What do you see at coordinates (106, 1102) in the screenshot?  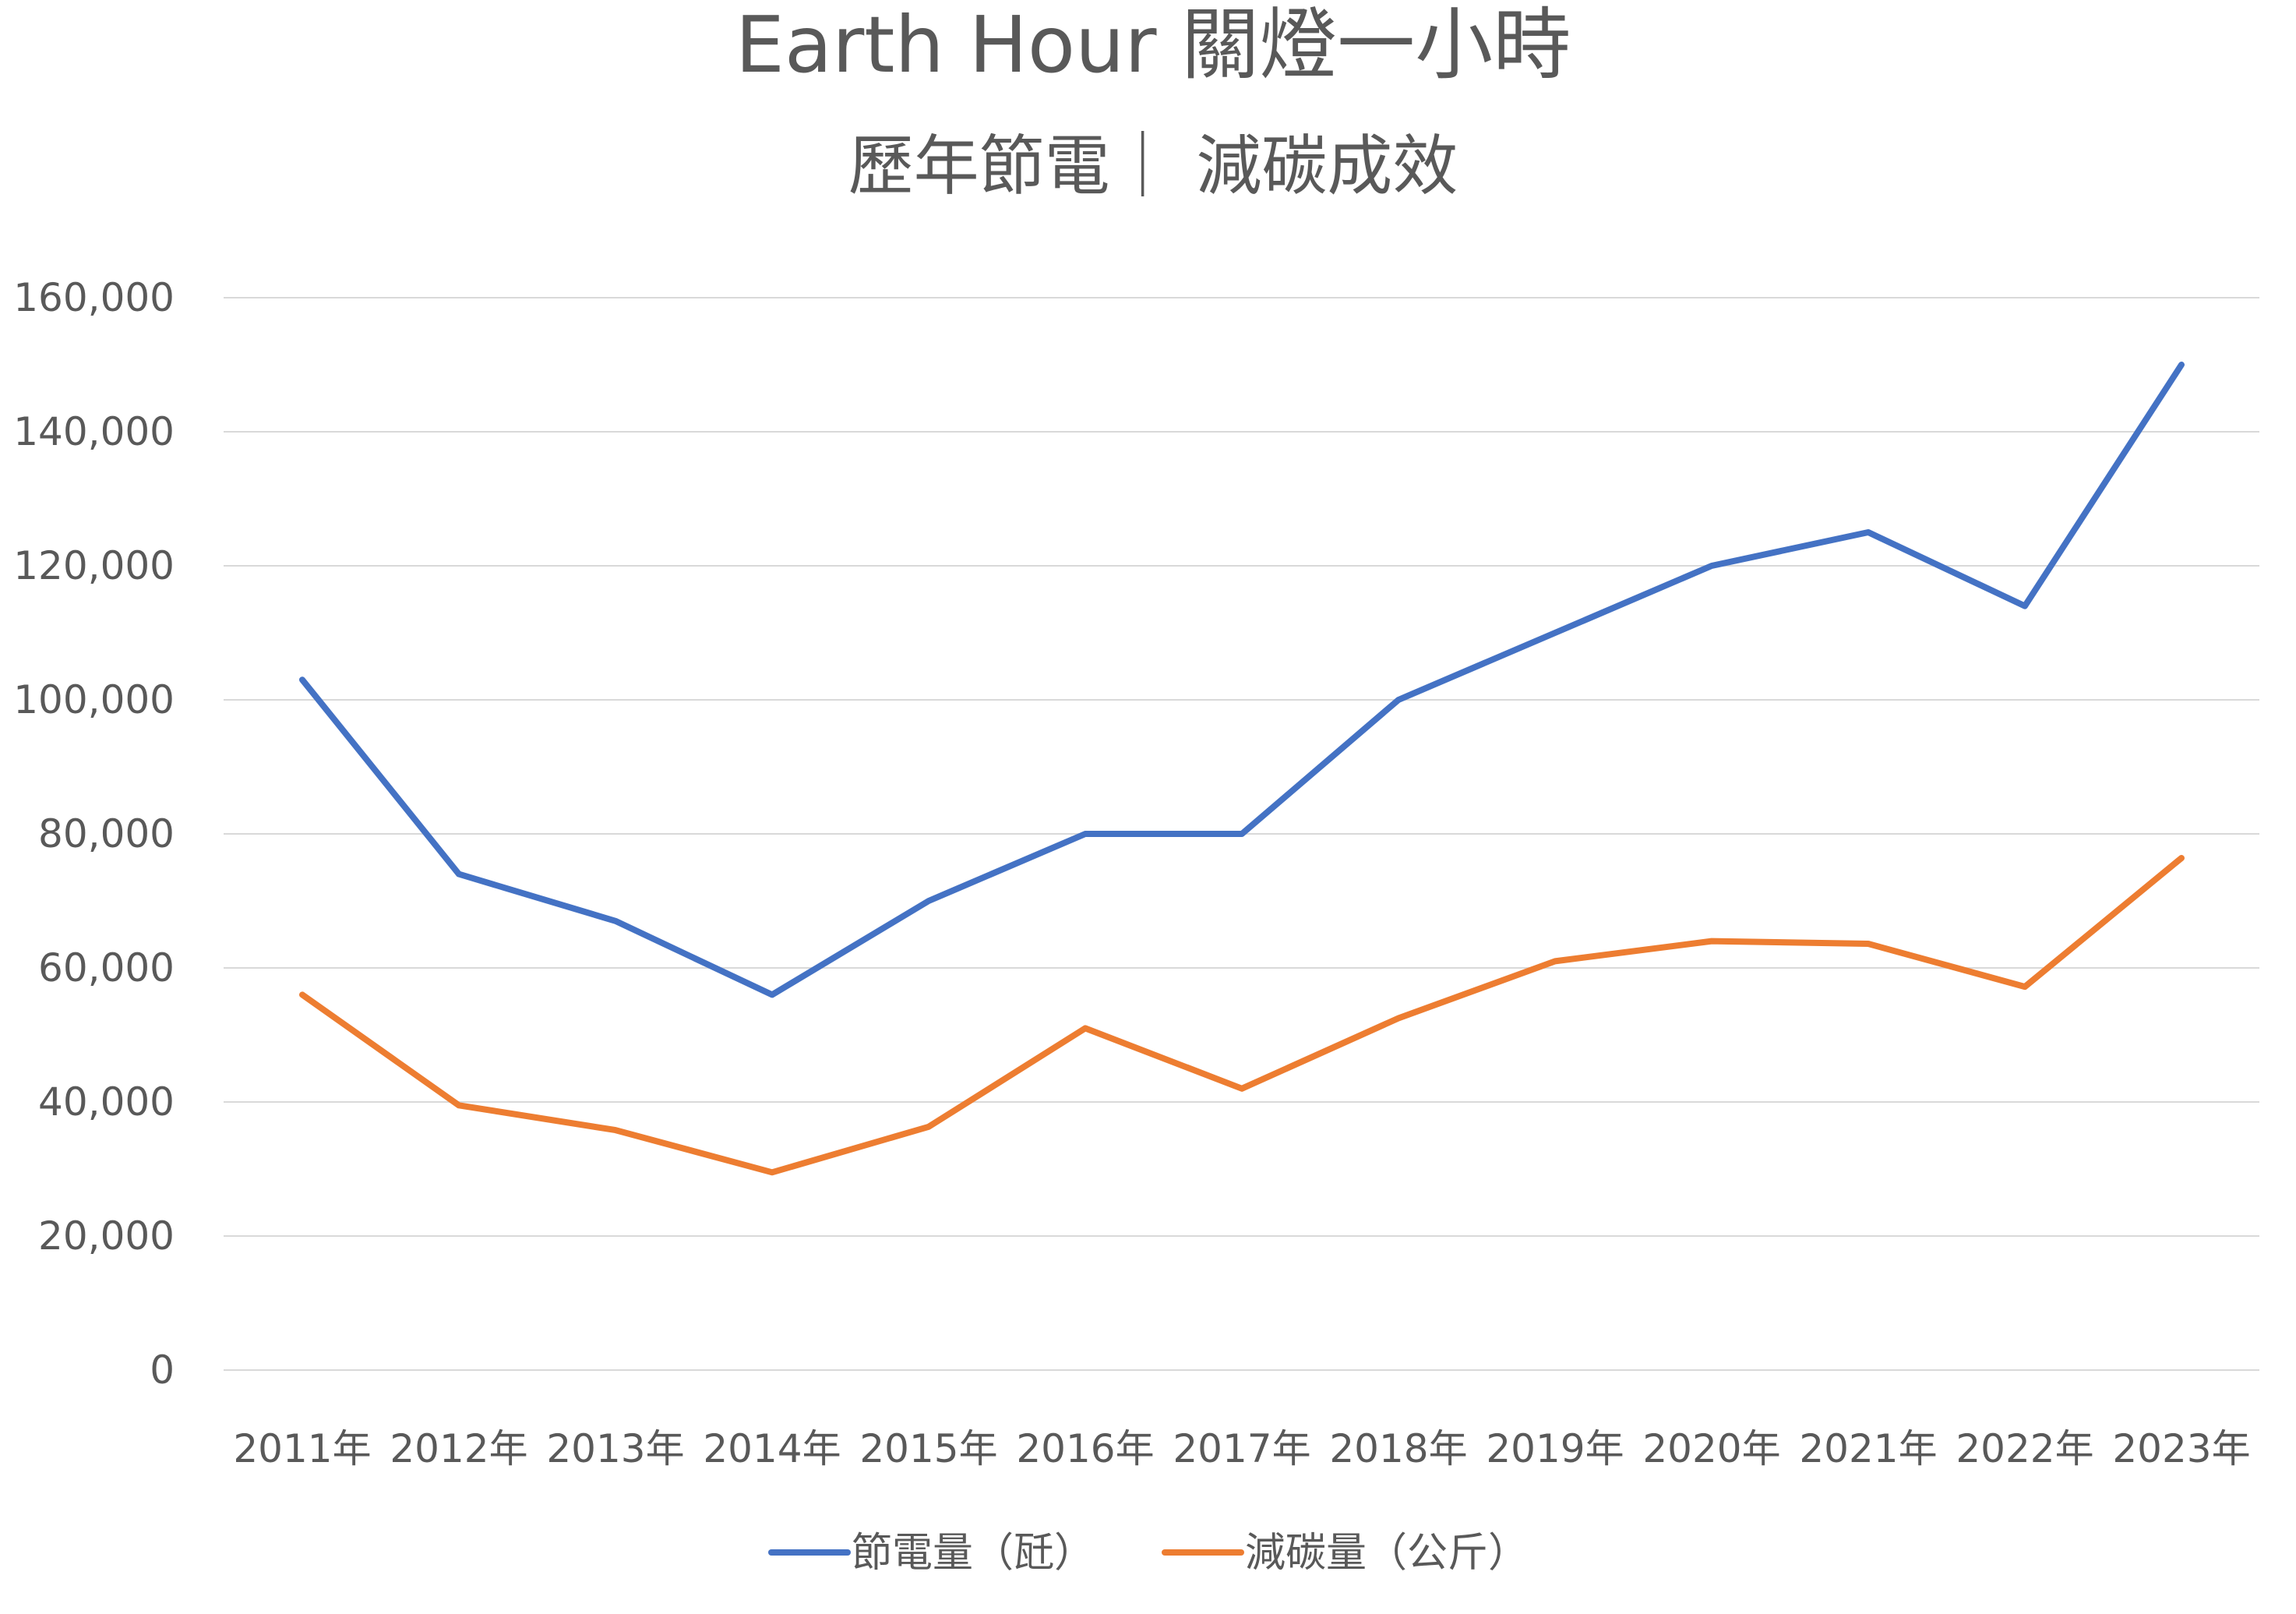 I see `y-tick-label: 40,000` at bounding box center [106, 1102].